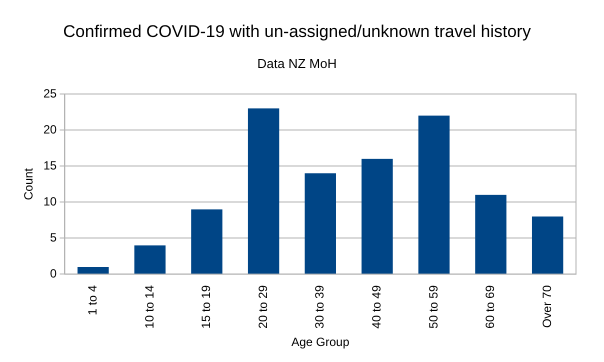 Image resolution: width=604 pixels, height=362 pixels. Describe the element at coordinates (297, 63) in the screenshot. I see `chart-subtitle: Data NZ MoH` at that location.